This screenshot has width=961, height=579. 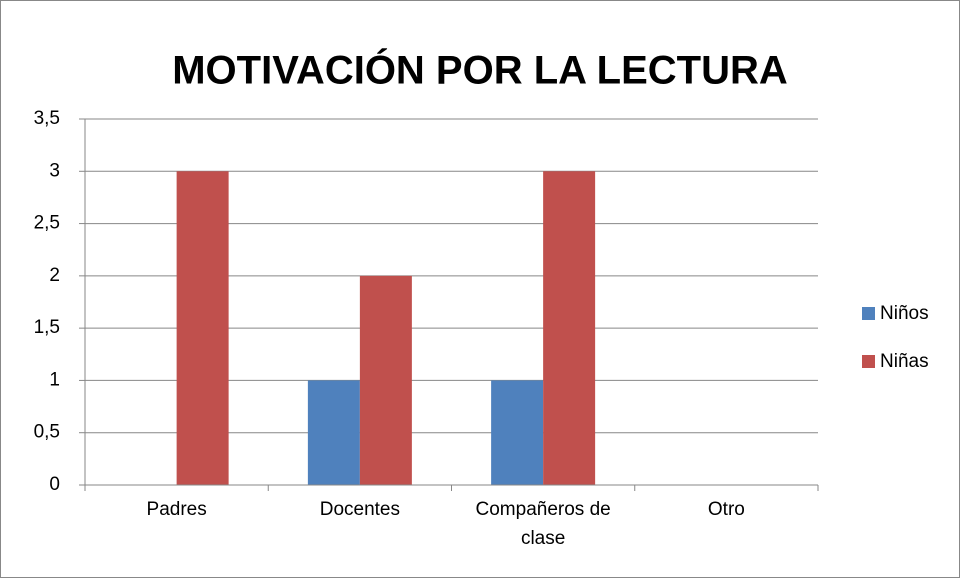 I want to click on y-tick-label: 2, so click(x=54, y=275).